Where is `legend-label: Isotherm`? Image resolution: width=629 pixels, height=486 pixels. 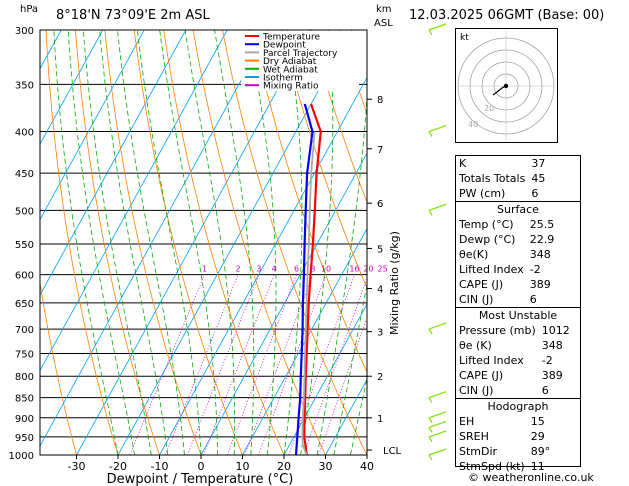 legend-label: Isotherm is located at coordinates (283, 79).